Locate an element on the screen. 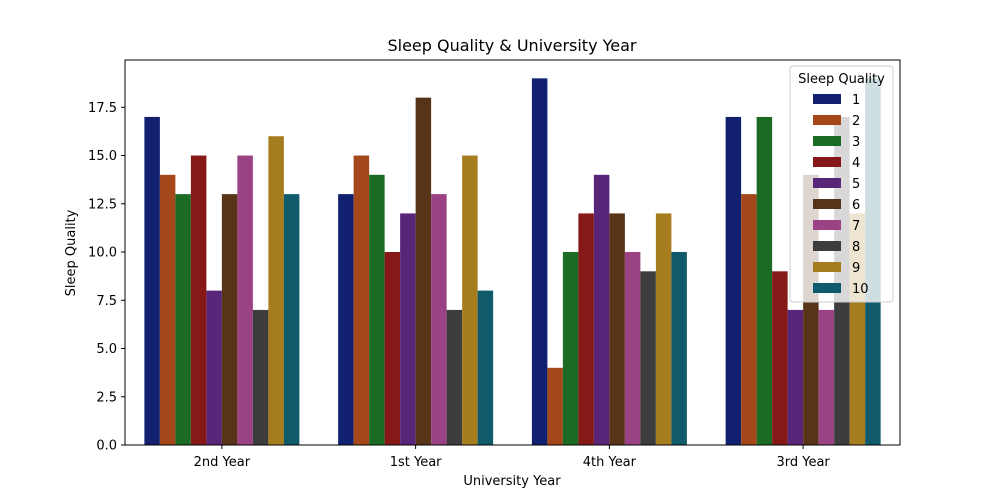 Image resolution: width=1000 pixels, height=500 pixels. legend-label-7: 7 is located at coordinates (856, 226).